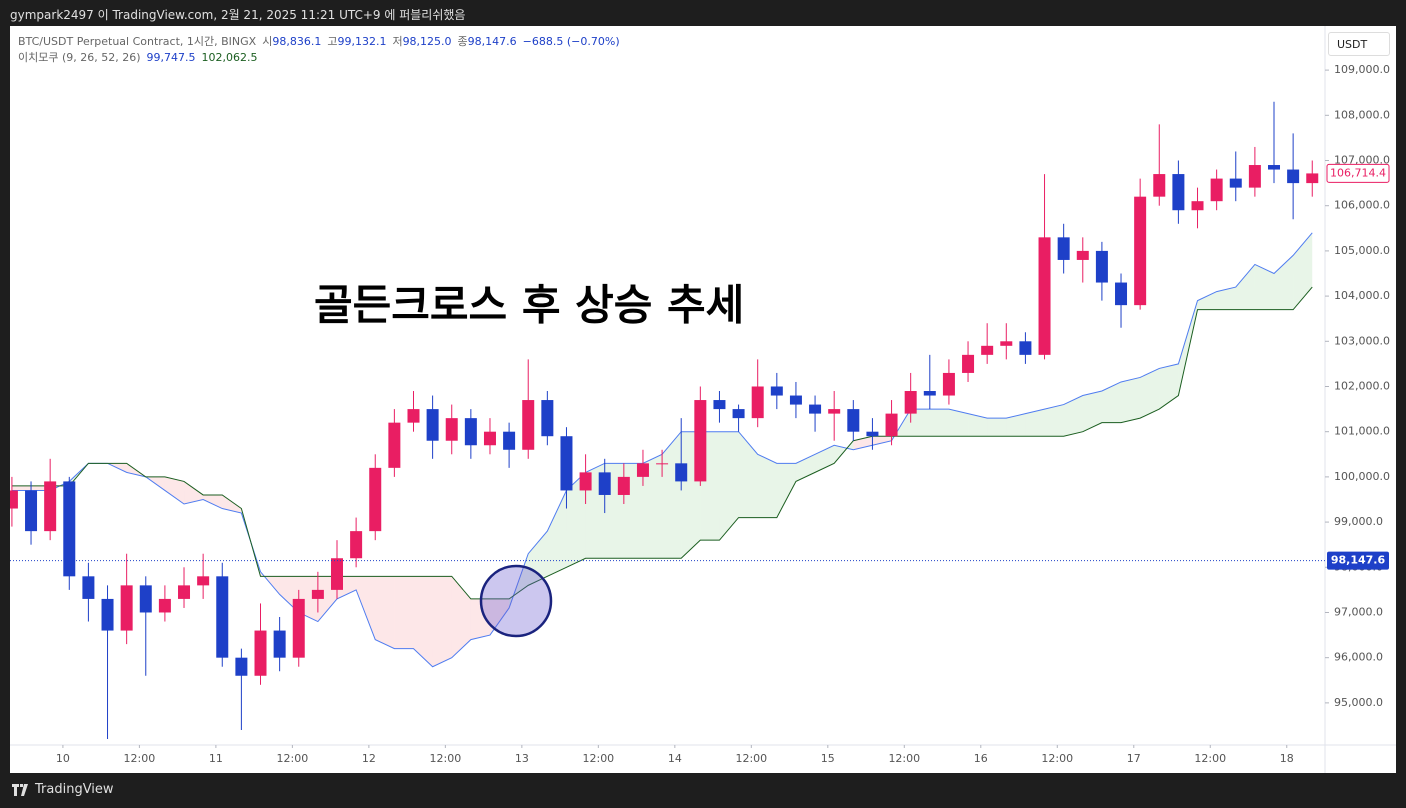 This screenshot has width=1406, height=808. What do you see at coordinates (981, 758) in the screenshot?
I see `x-tick-label: 16` at bounding box center [981, 758].